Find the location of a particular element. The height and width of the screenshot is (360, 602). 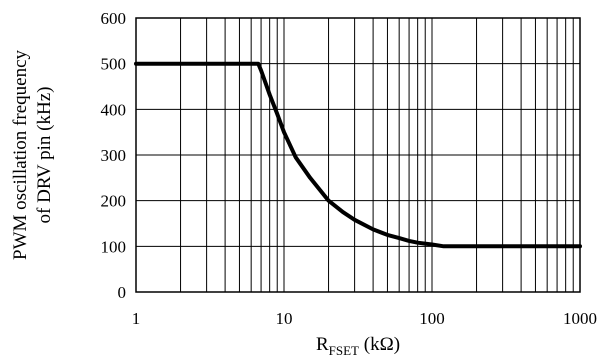

y-tick-labels: 0 100 200 300 400 500 600 is located at coordinates (114, 155).